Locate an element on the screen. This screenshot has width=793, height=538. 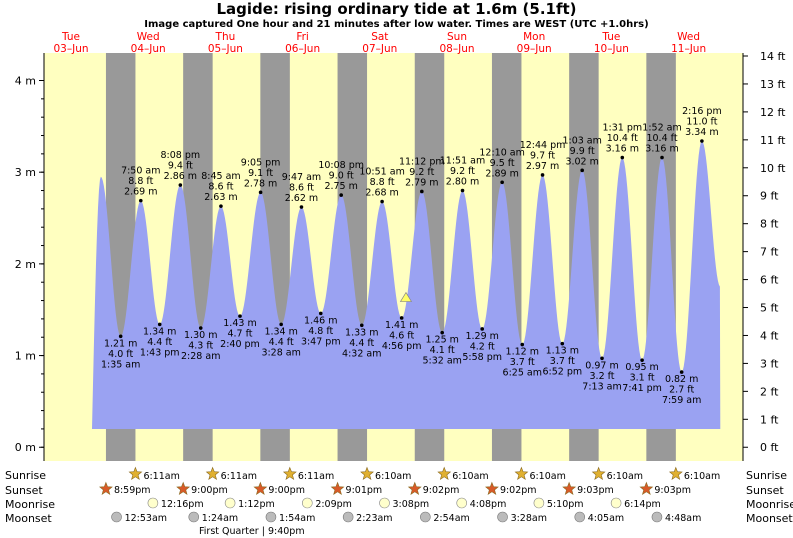
moonrise-time: 4:08pm is located at coordinates (488, 504).